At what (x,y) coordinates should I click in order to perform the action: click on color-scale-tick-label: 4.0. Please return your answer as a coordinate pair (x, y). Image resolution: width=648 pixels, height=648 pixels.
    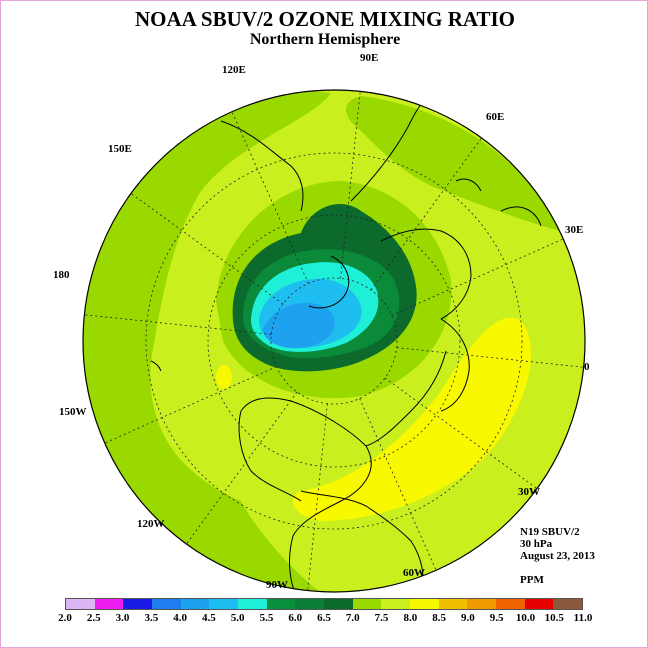
    Looking at the image, I should click on (180, 618).